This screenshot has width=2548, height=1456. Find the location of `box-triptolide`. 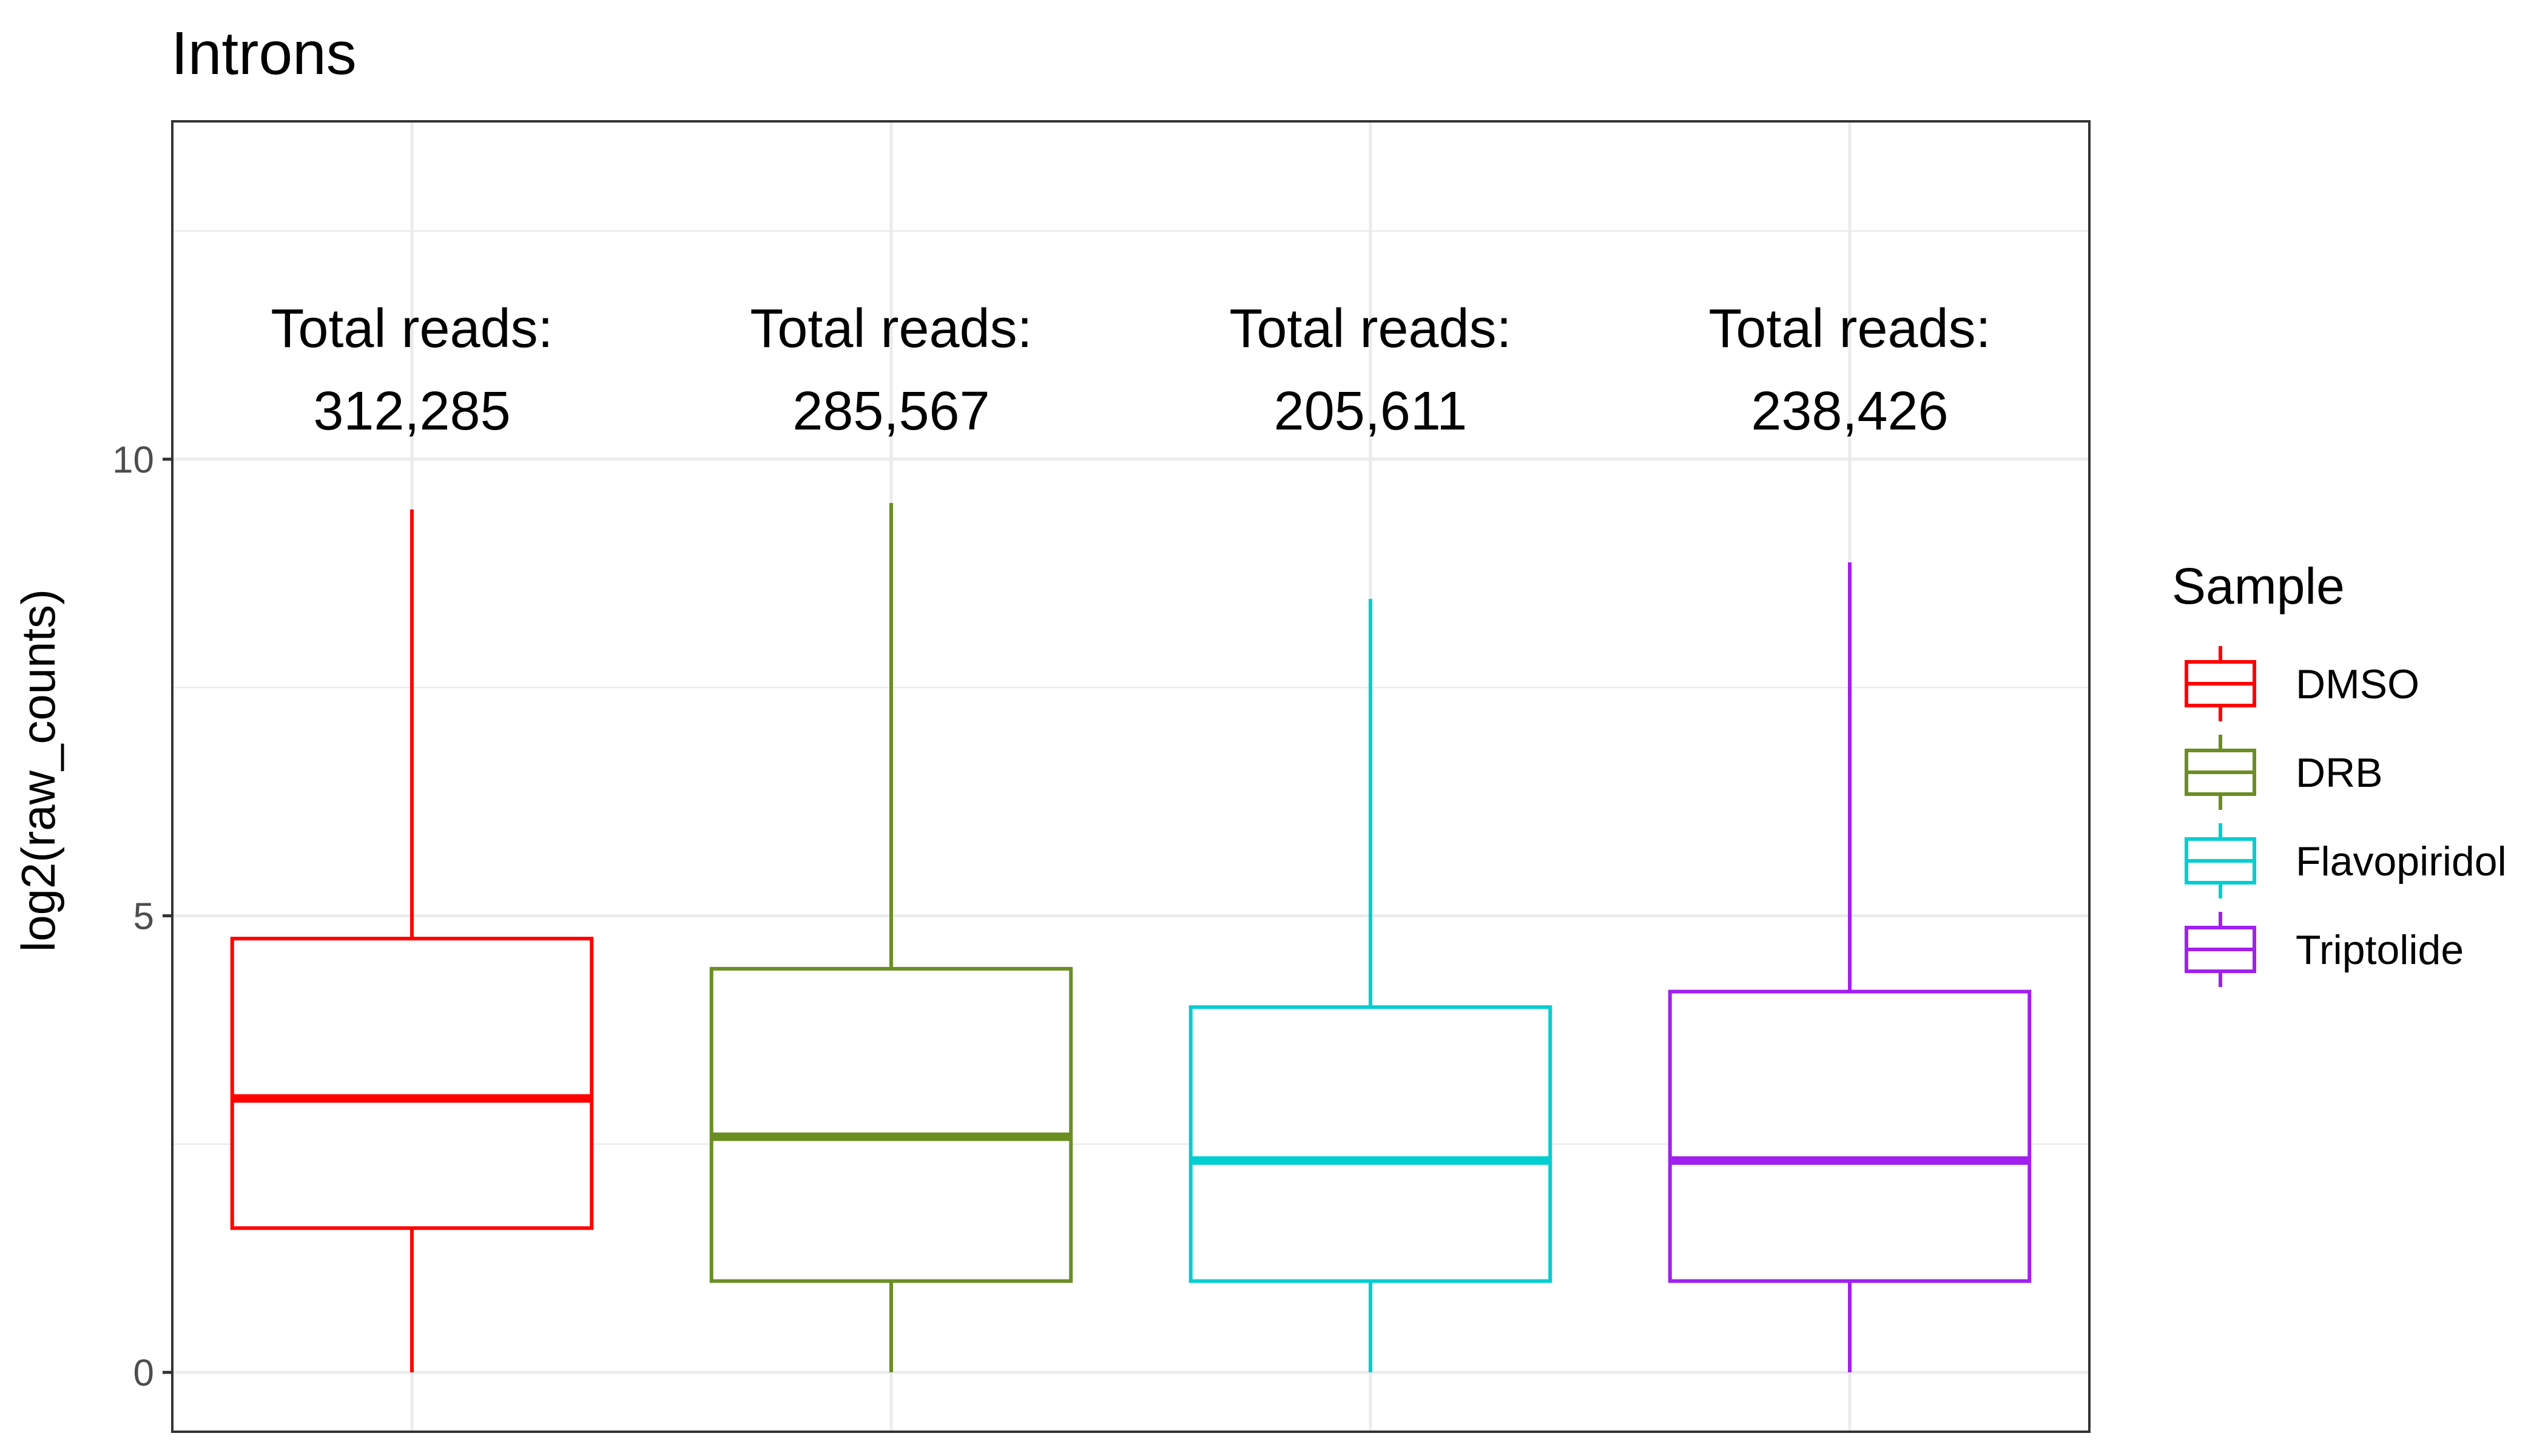

box-triptolide is located at coordinates (1850, 967).